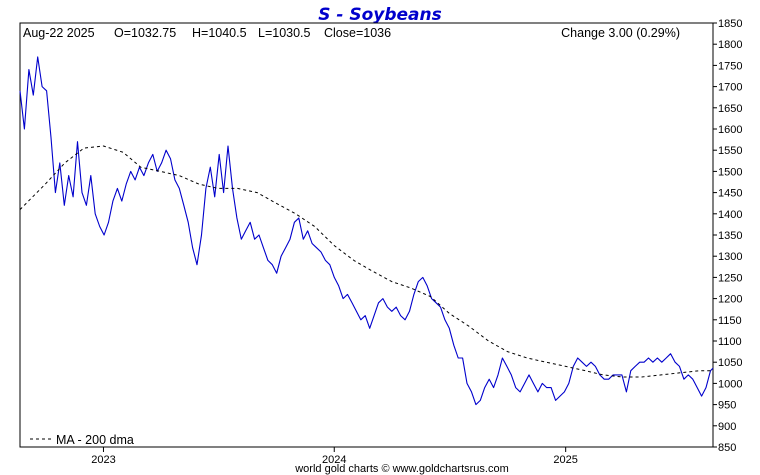 Image resolution: width=760 pixels, height=475 pixels. I want to click on y-tick-label: 1450, so click(730, 194).